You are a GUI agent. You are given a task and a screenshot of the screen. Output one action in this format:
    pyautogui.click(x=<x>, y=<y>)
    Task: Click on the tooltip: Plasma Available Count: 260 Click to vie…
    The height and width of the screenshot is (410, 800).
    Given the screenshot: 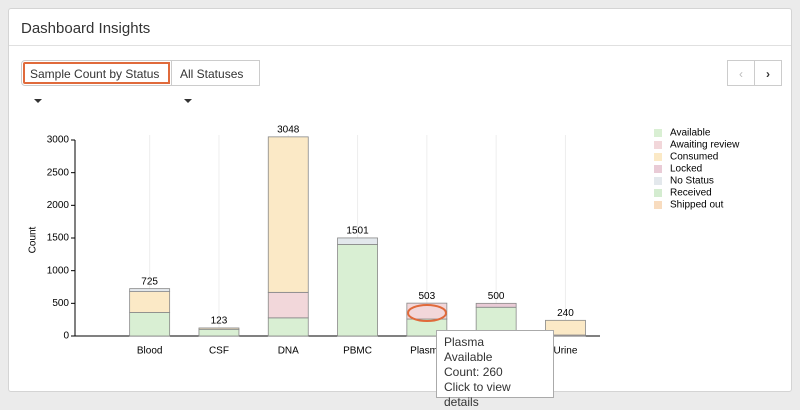 What is the action you would take?
    pyautogui.click(x=495, y=369)
    